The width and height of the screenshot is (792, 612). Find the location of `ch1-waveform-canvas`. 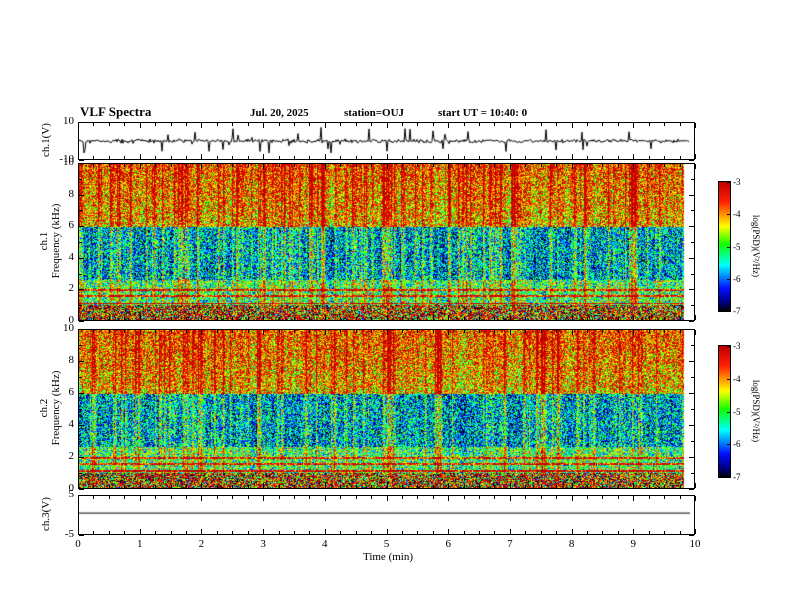

ch1-waveform-canvas is located at coordinates (386, 141).